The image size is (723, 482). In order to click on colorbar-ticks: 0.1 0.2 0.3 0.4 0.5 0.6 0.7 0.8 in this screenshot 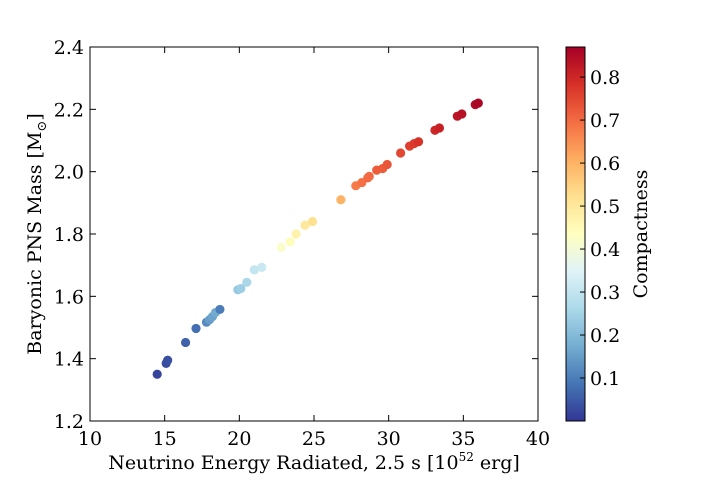, I will do `click(600, 228)`.